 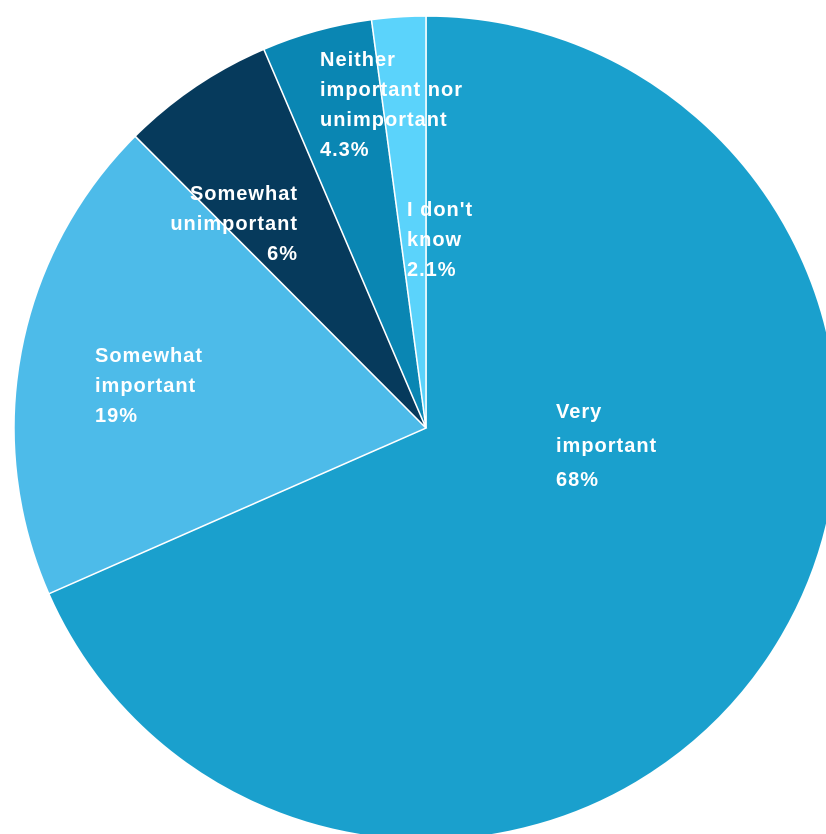 I want to click on slice-label: I don't know 2.1%, so click(x=440, y=240).